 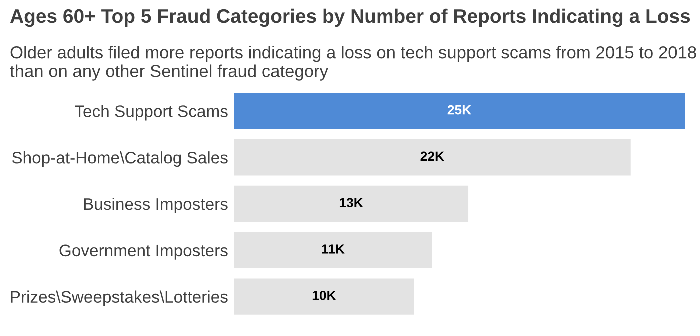 What do you see at coordinates (156, 206) in the screenshot?
I see `y-tick-label: Business Imposters` at bounding box center [156, 206].